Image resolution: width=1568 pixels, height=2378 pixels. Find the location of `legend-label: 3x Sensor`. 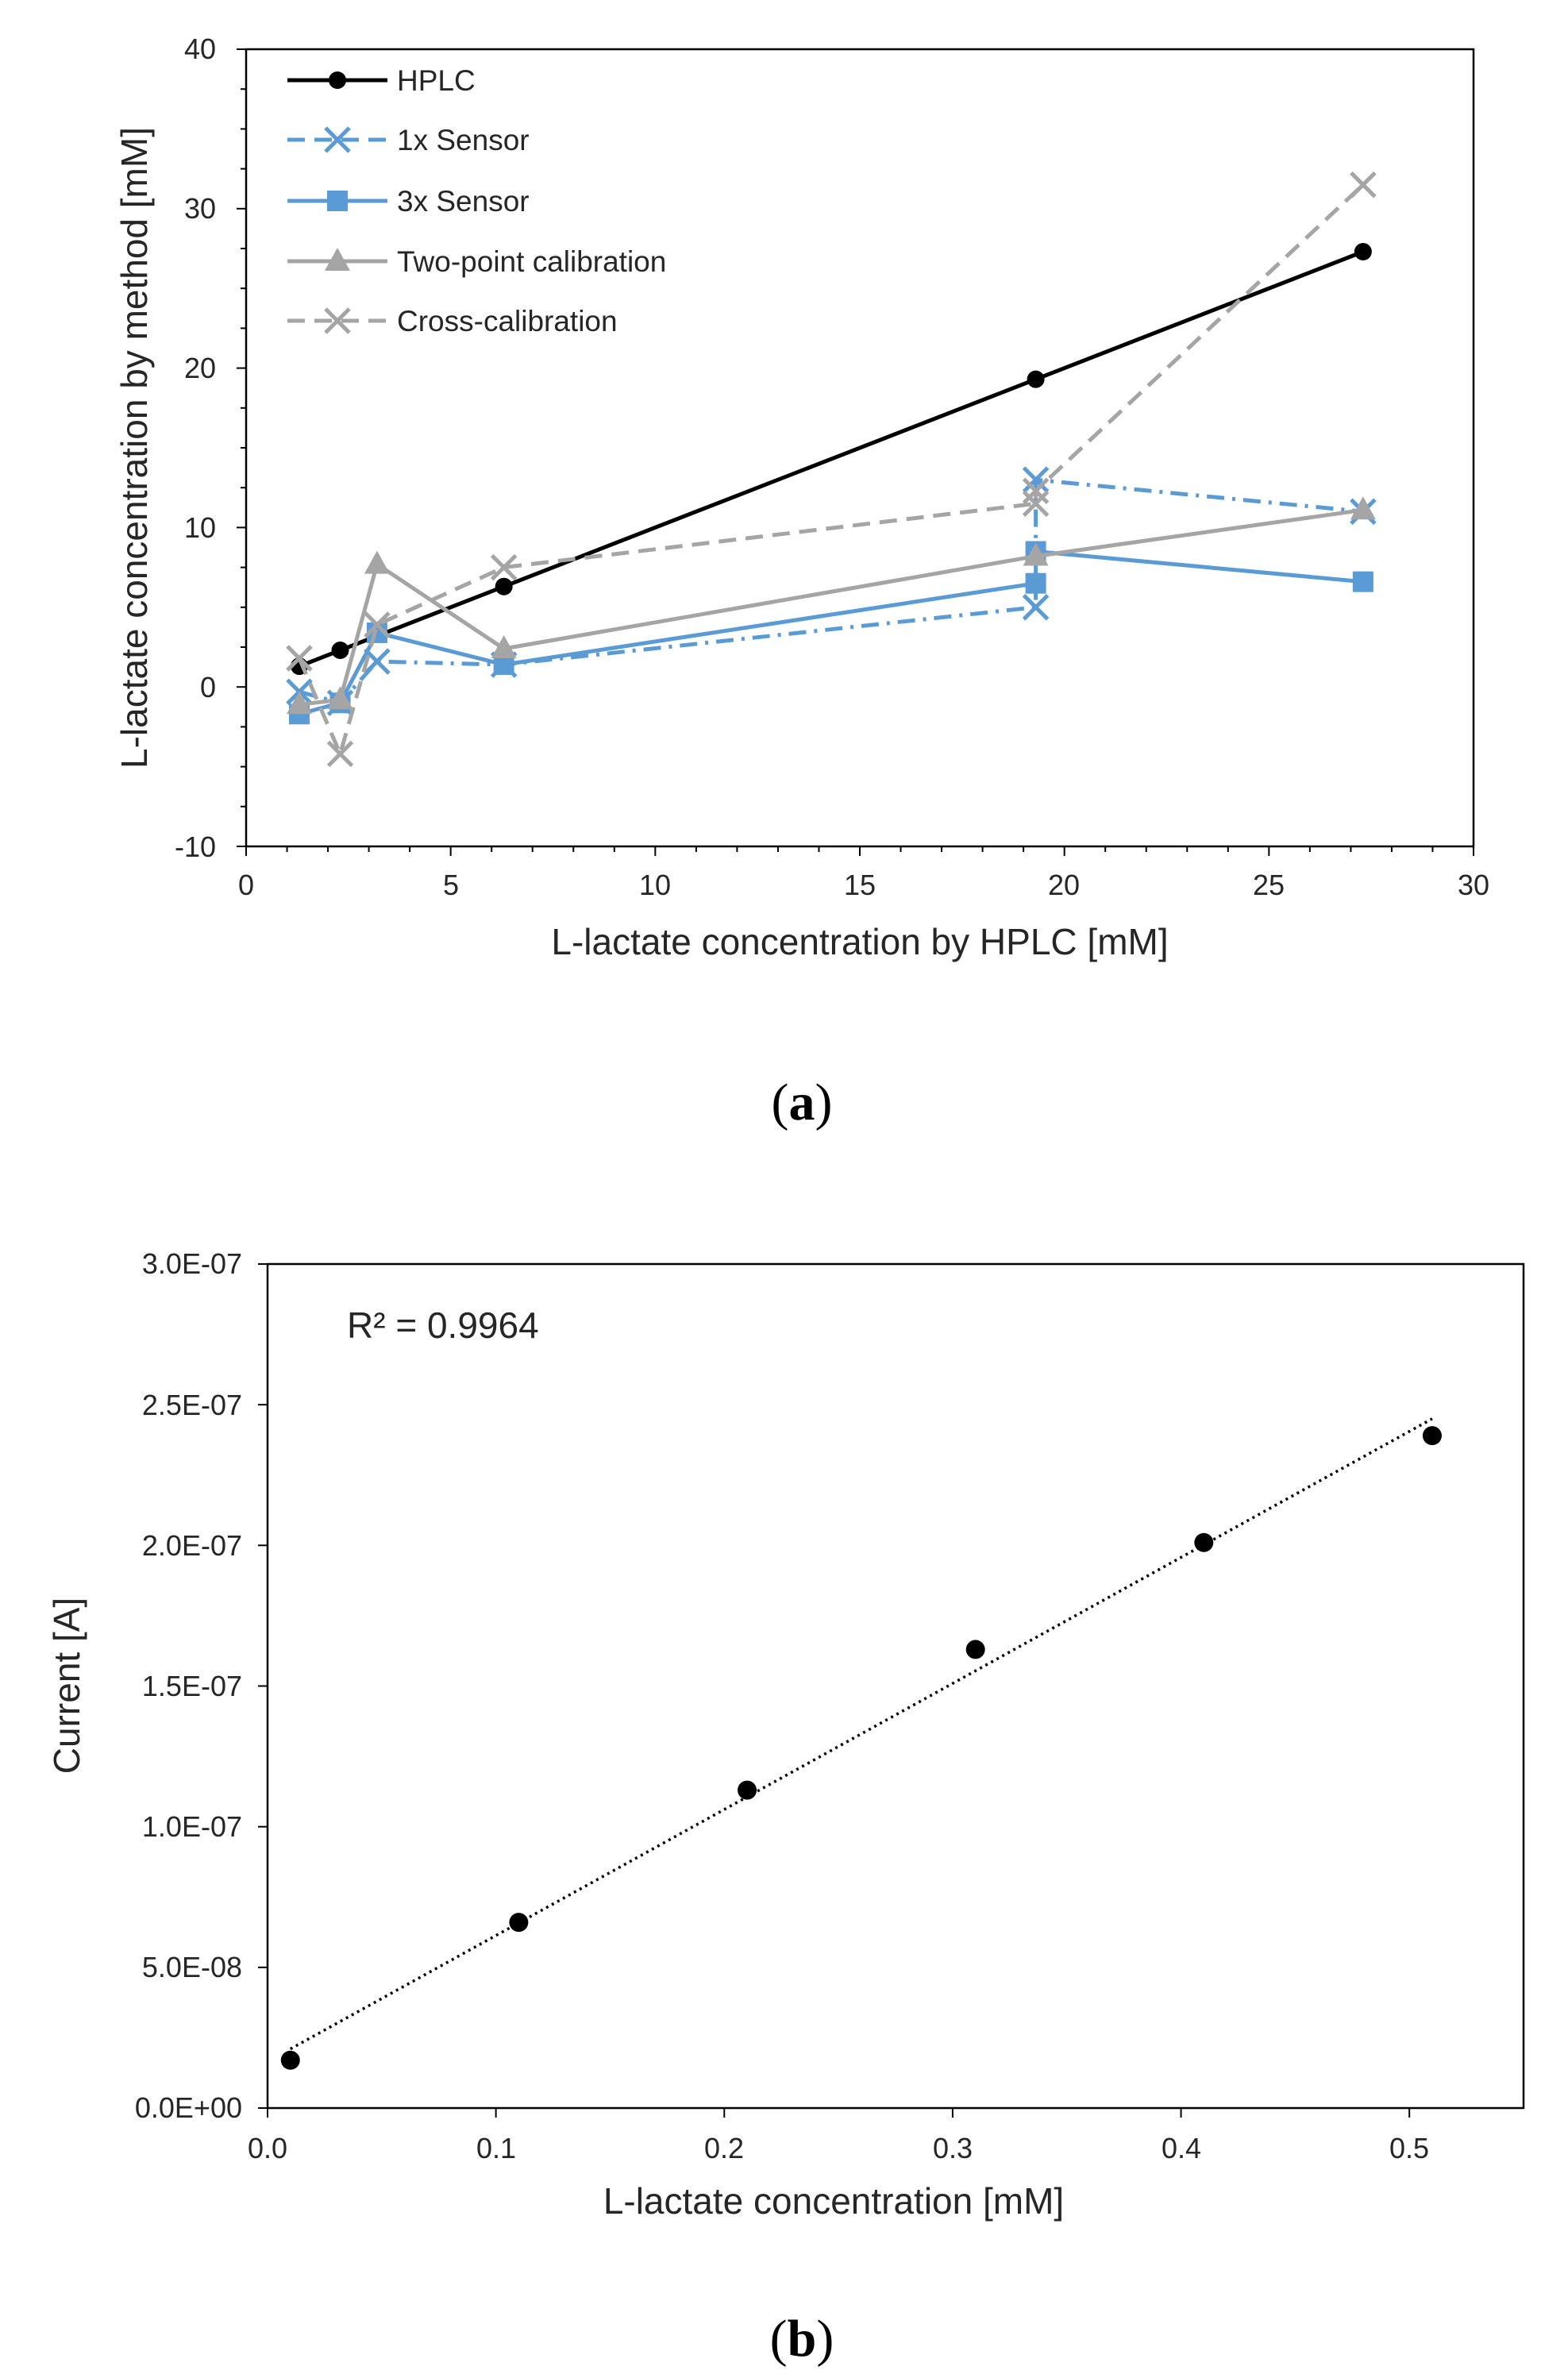

legend-label: 3x Sensor is located at coordinates (463, 201).